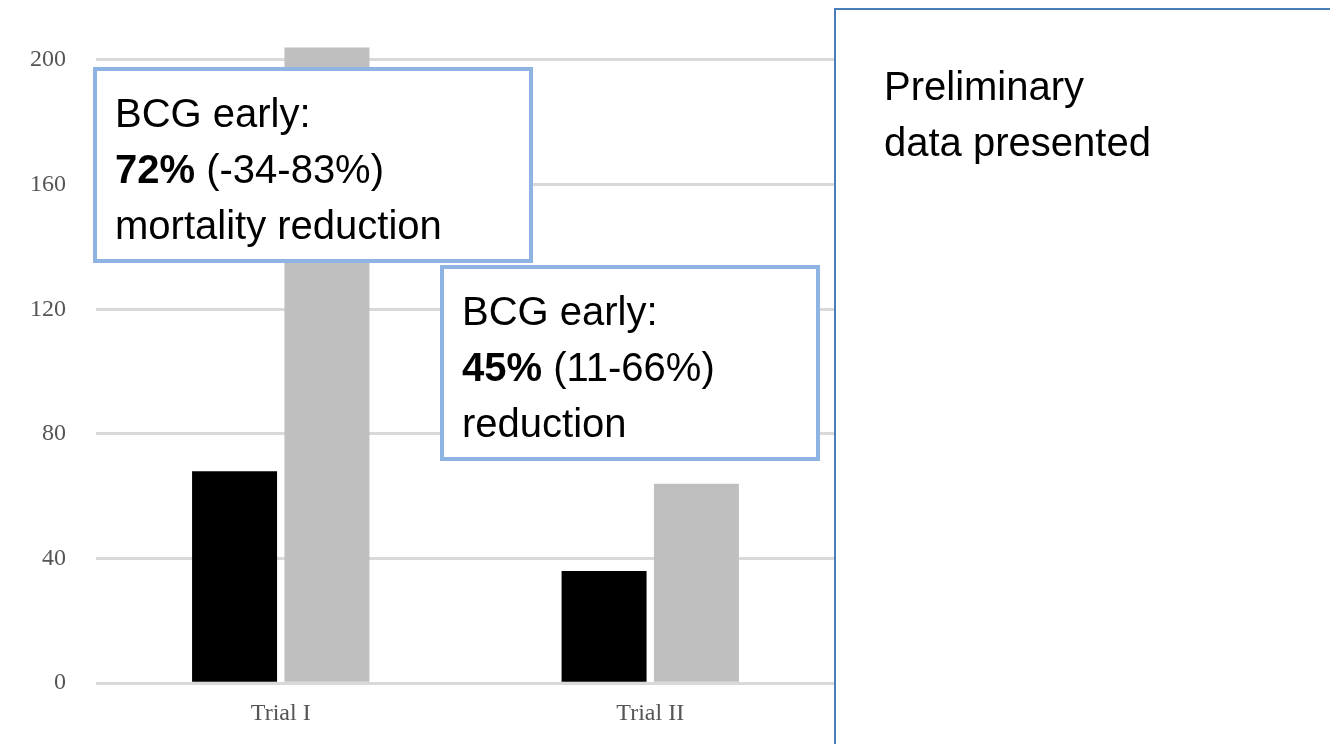 This screenshot has width=1330, height=744. I want to click on y-tick-label: 80, so click(54, 432).